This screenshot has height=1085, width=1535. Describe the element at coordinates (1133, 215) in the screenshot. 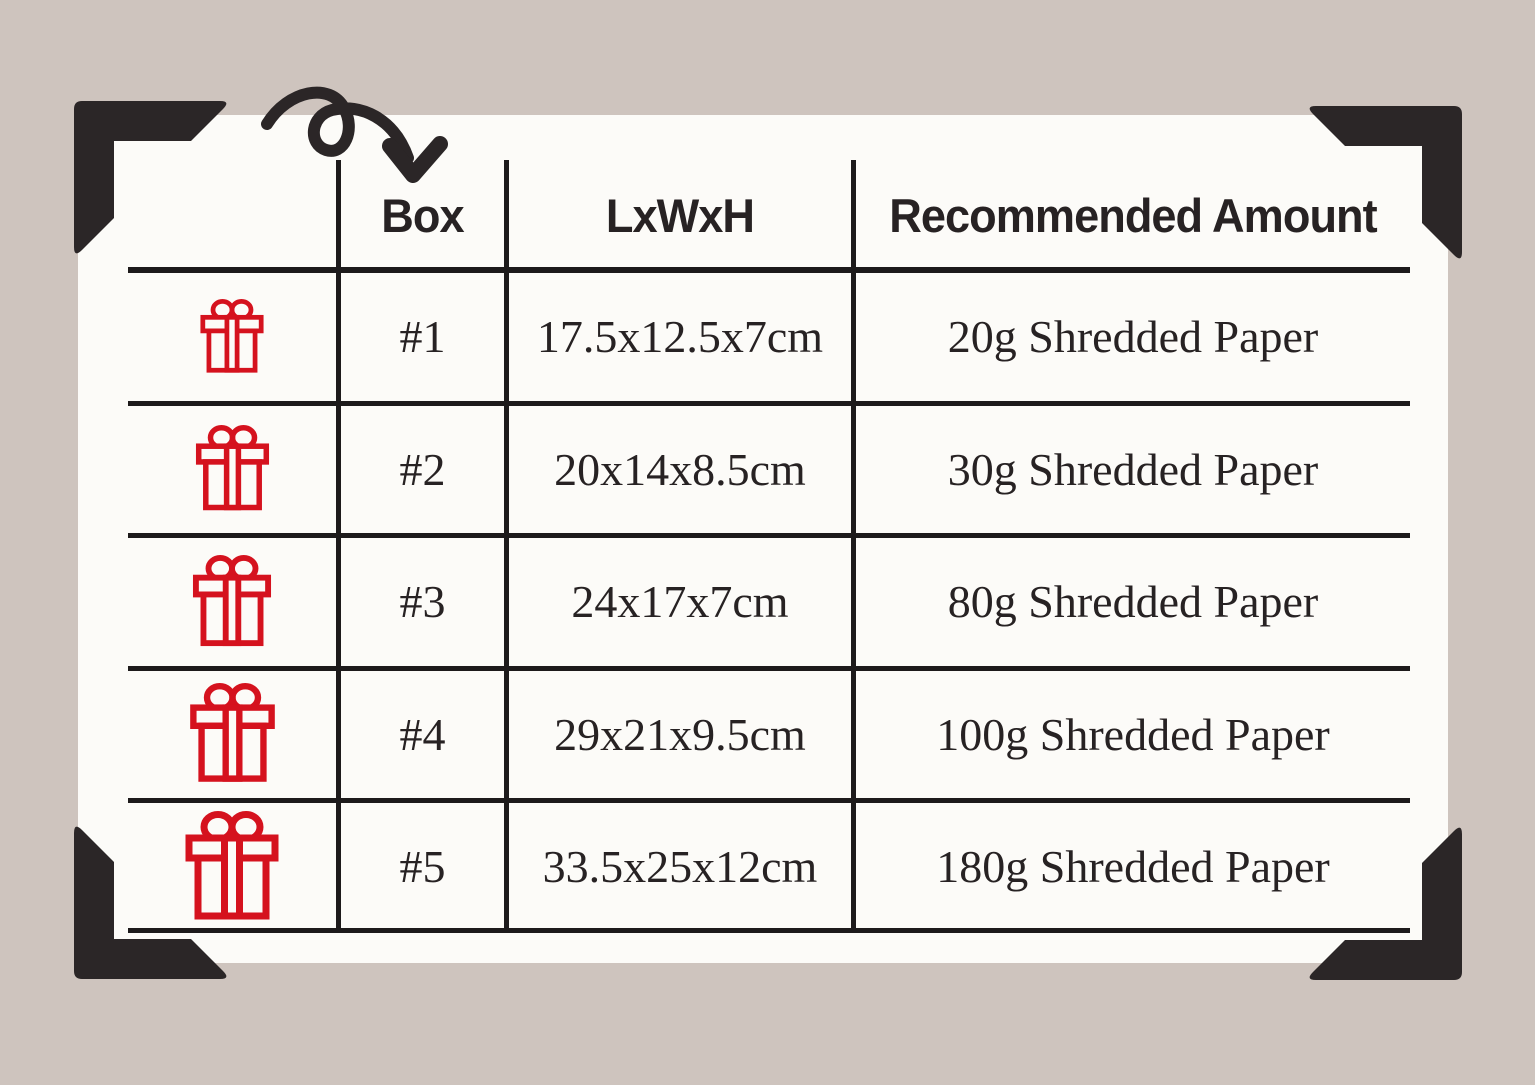

I see `column-header-amount: Recommended Amount` at that location.